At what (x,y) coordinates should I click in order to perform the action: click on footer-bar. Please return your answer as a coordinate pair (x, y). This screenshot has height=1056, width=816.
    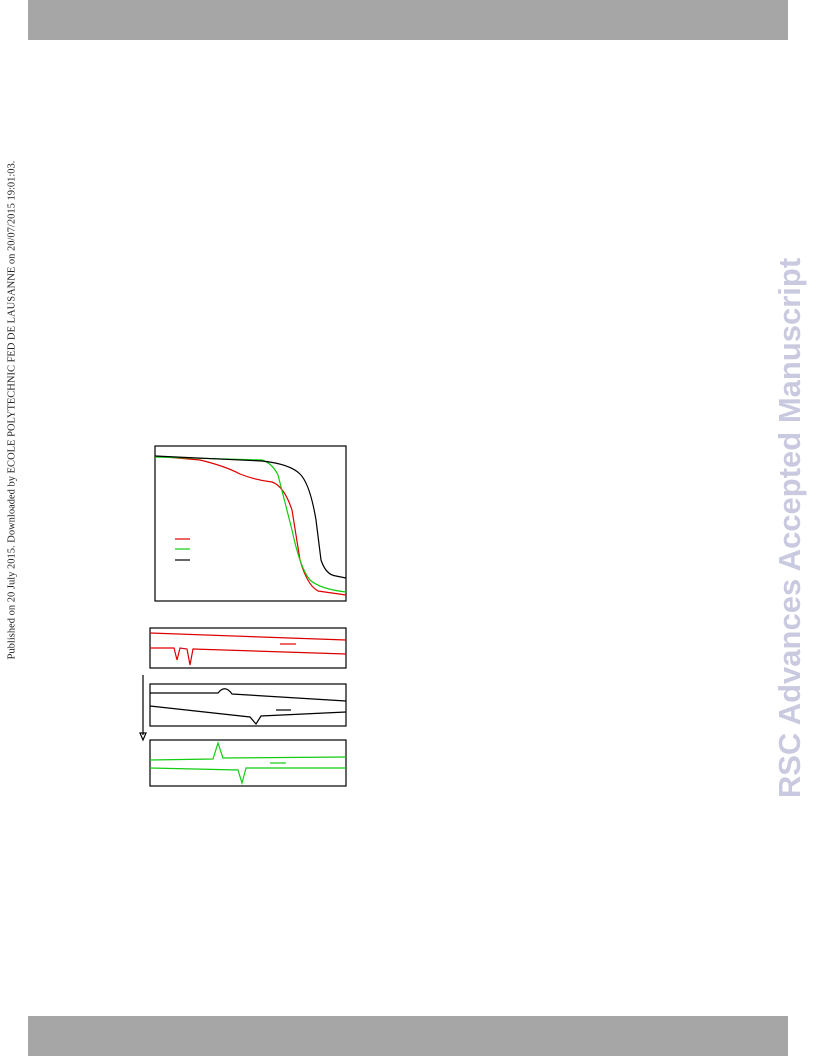
    Looking at the image, I should click on (408, 1036).